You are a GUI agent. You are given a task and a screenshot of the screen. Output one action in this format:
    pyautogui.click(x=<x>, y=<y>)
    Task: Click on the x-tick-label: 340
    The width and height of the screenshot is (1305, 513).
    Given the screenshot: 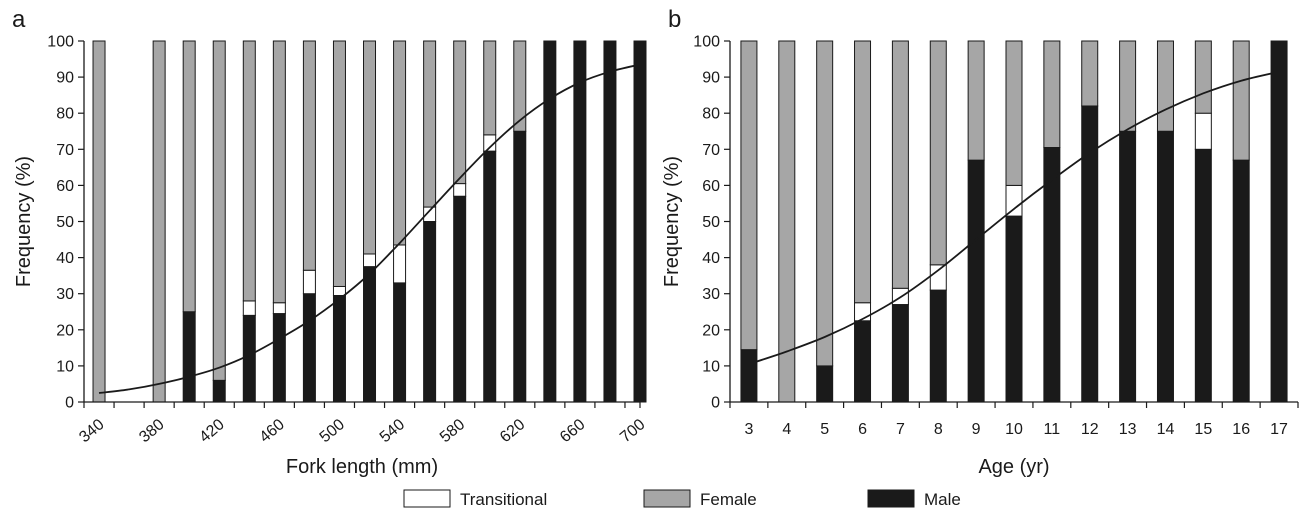 What is the action you would take?
    pyautogui.click(x=91, y=431)
    